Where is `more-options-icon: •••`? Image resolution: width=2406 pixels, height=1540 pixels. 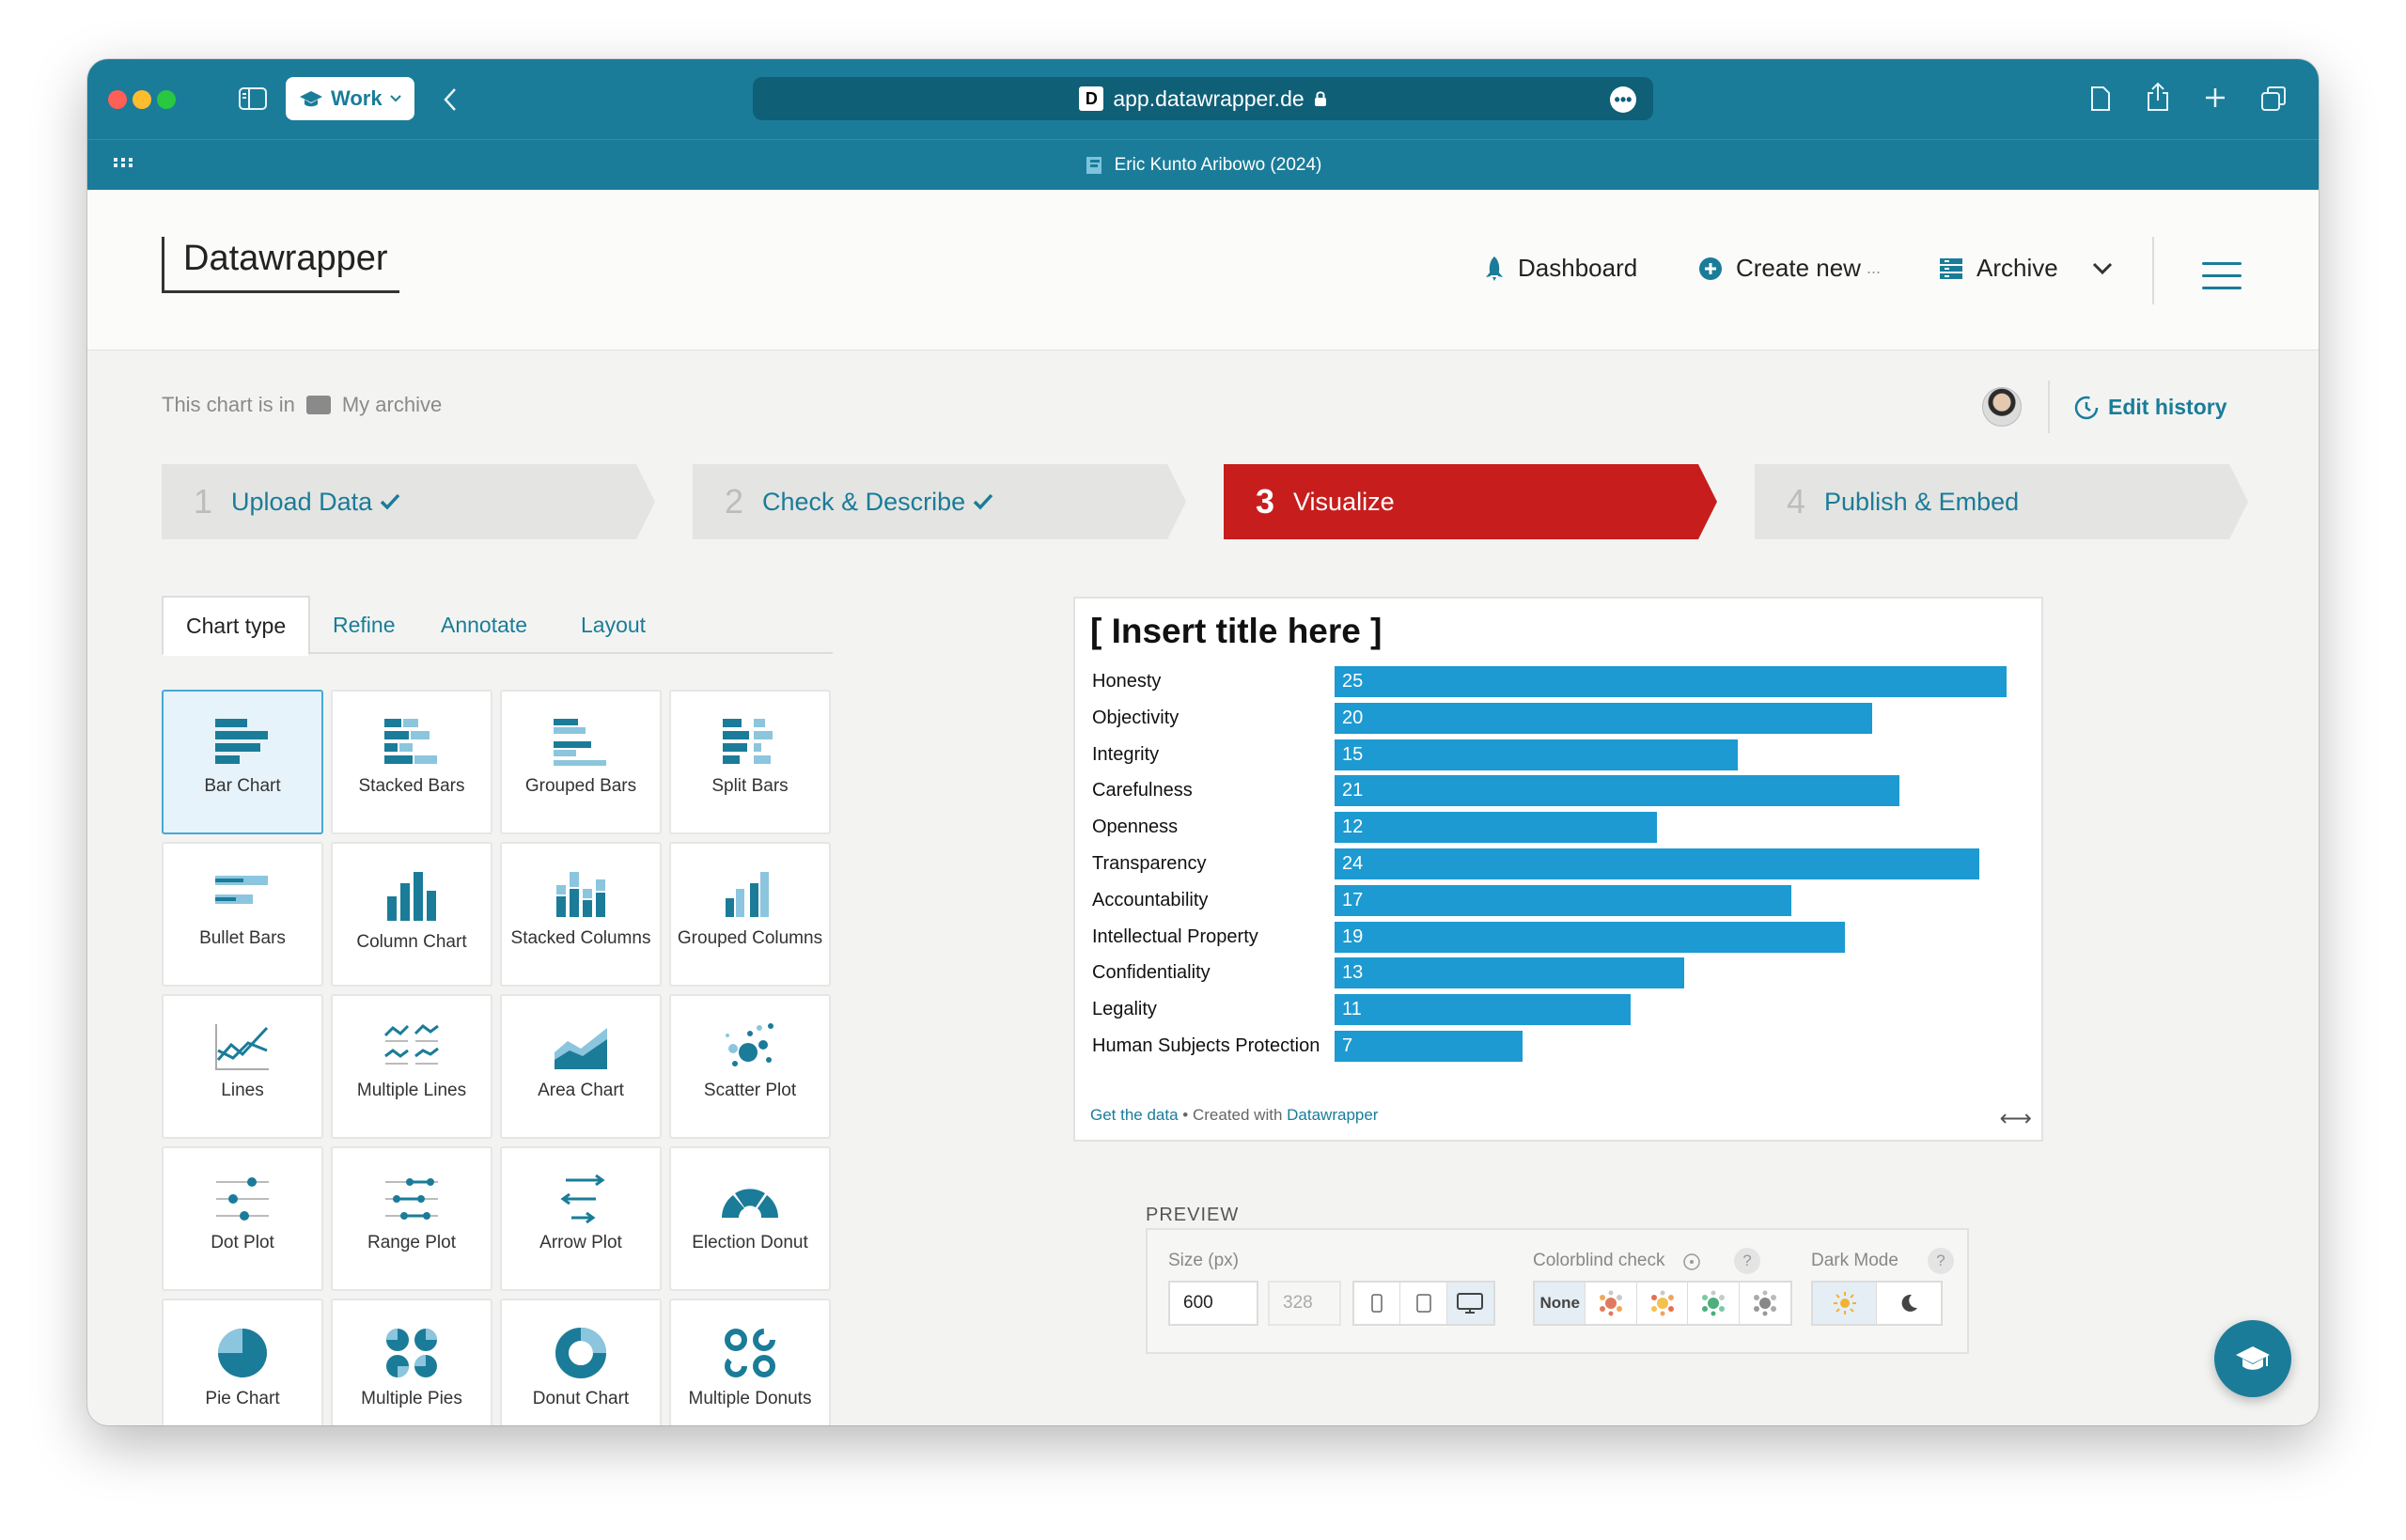 more-options-icon: ••• is located at coordinates (1623, 99).